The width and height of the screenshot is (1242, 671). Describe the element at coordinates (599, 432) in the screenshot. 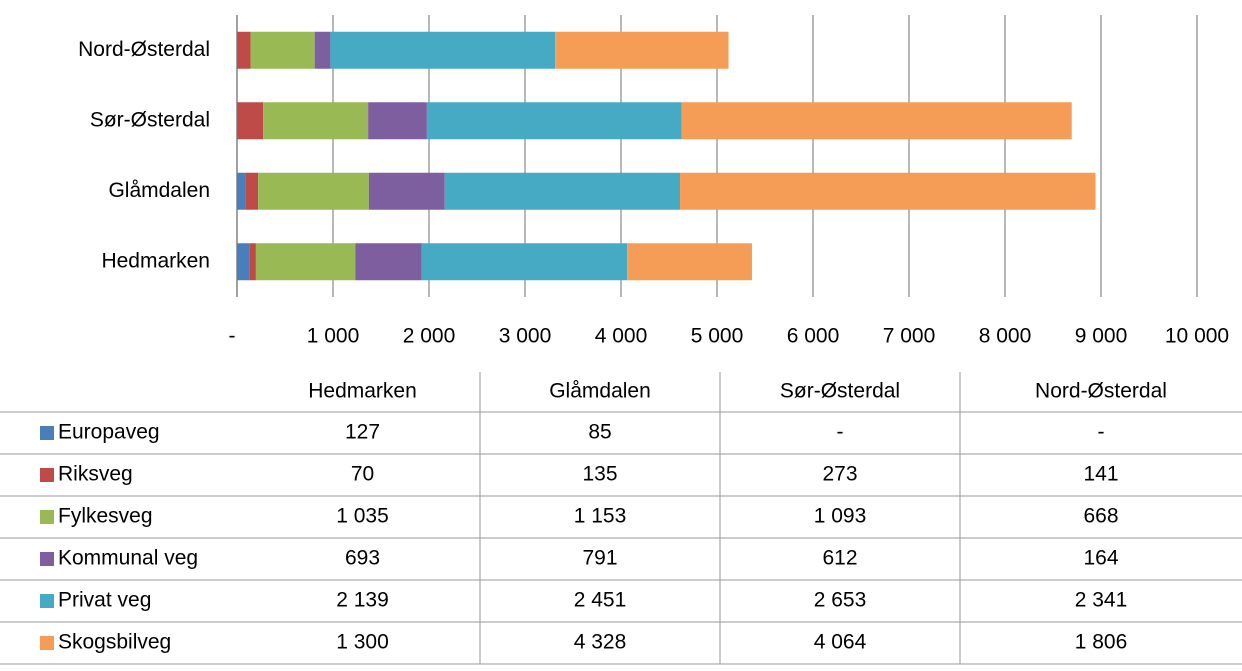

I see `table-cell: 85` at that location.